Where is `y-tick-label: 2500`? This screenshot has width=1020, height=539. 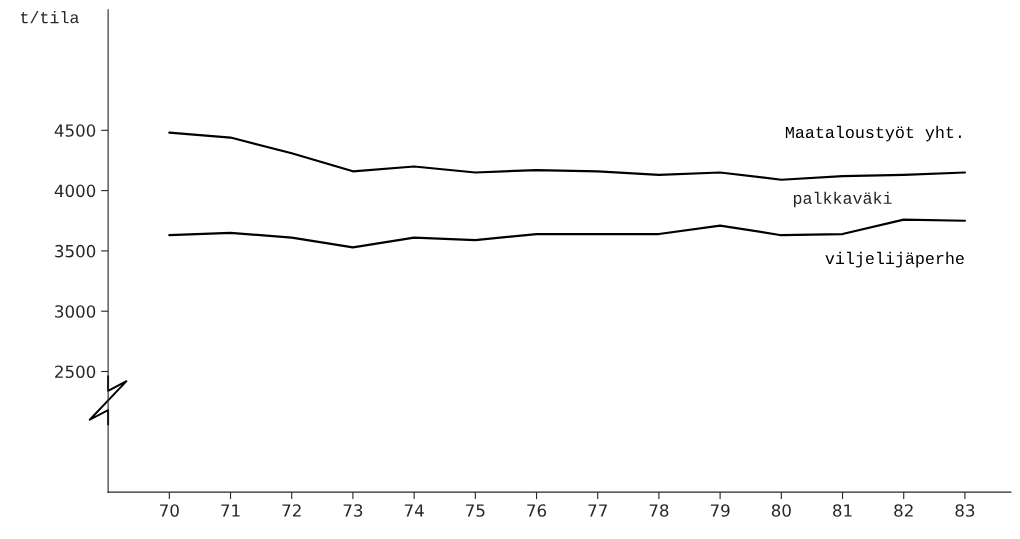 y-tick-label: 2500 is located at coordinates (75, 372).